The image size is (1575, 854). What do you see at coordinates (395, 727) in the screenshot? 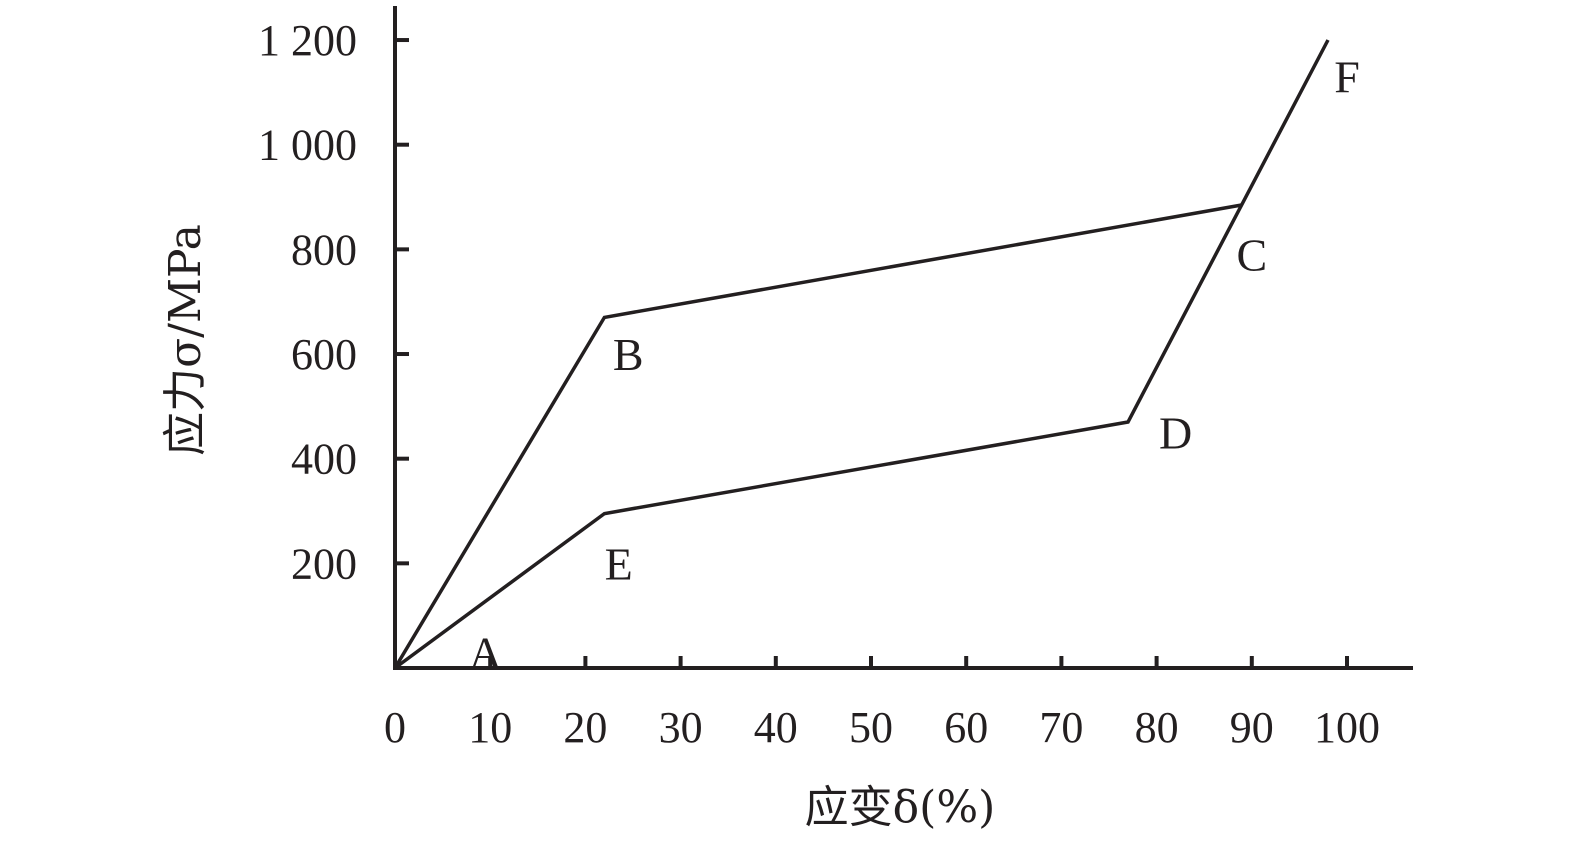
I see `x-tick-label: 0` at bounding box center [395, 727].